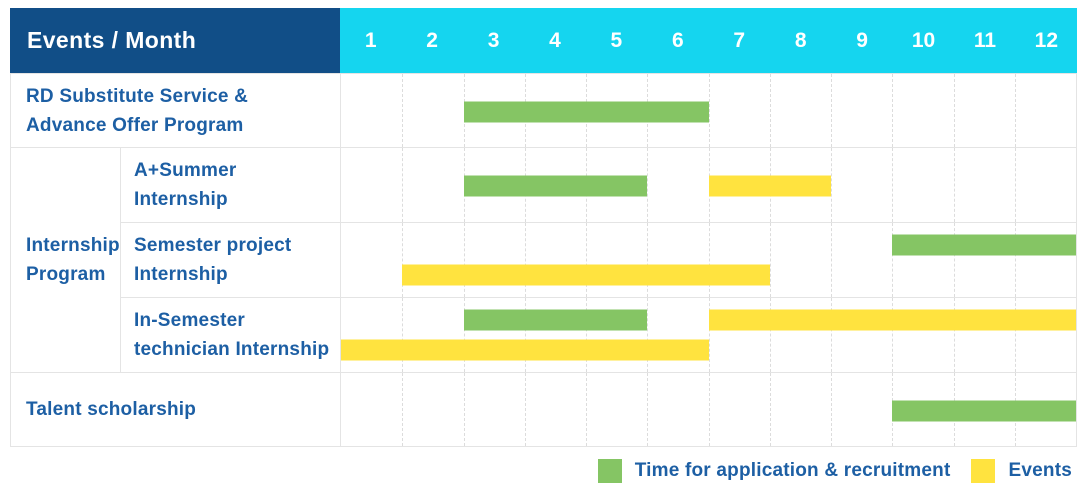 The width and height of the screenshot is (1080, 494). Describe the element at coordinates (370, 40) in the screenshot. I see `month-label-1: 1` at that location.